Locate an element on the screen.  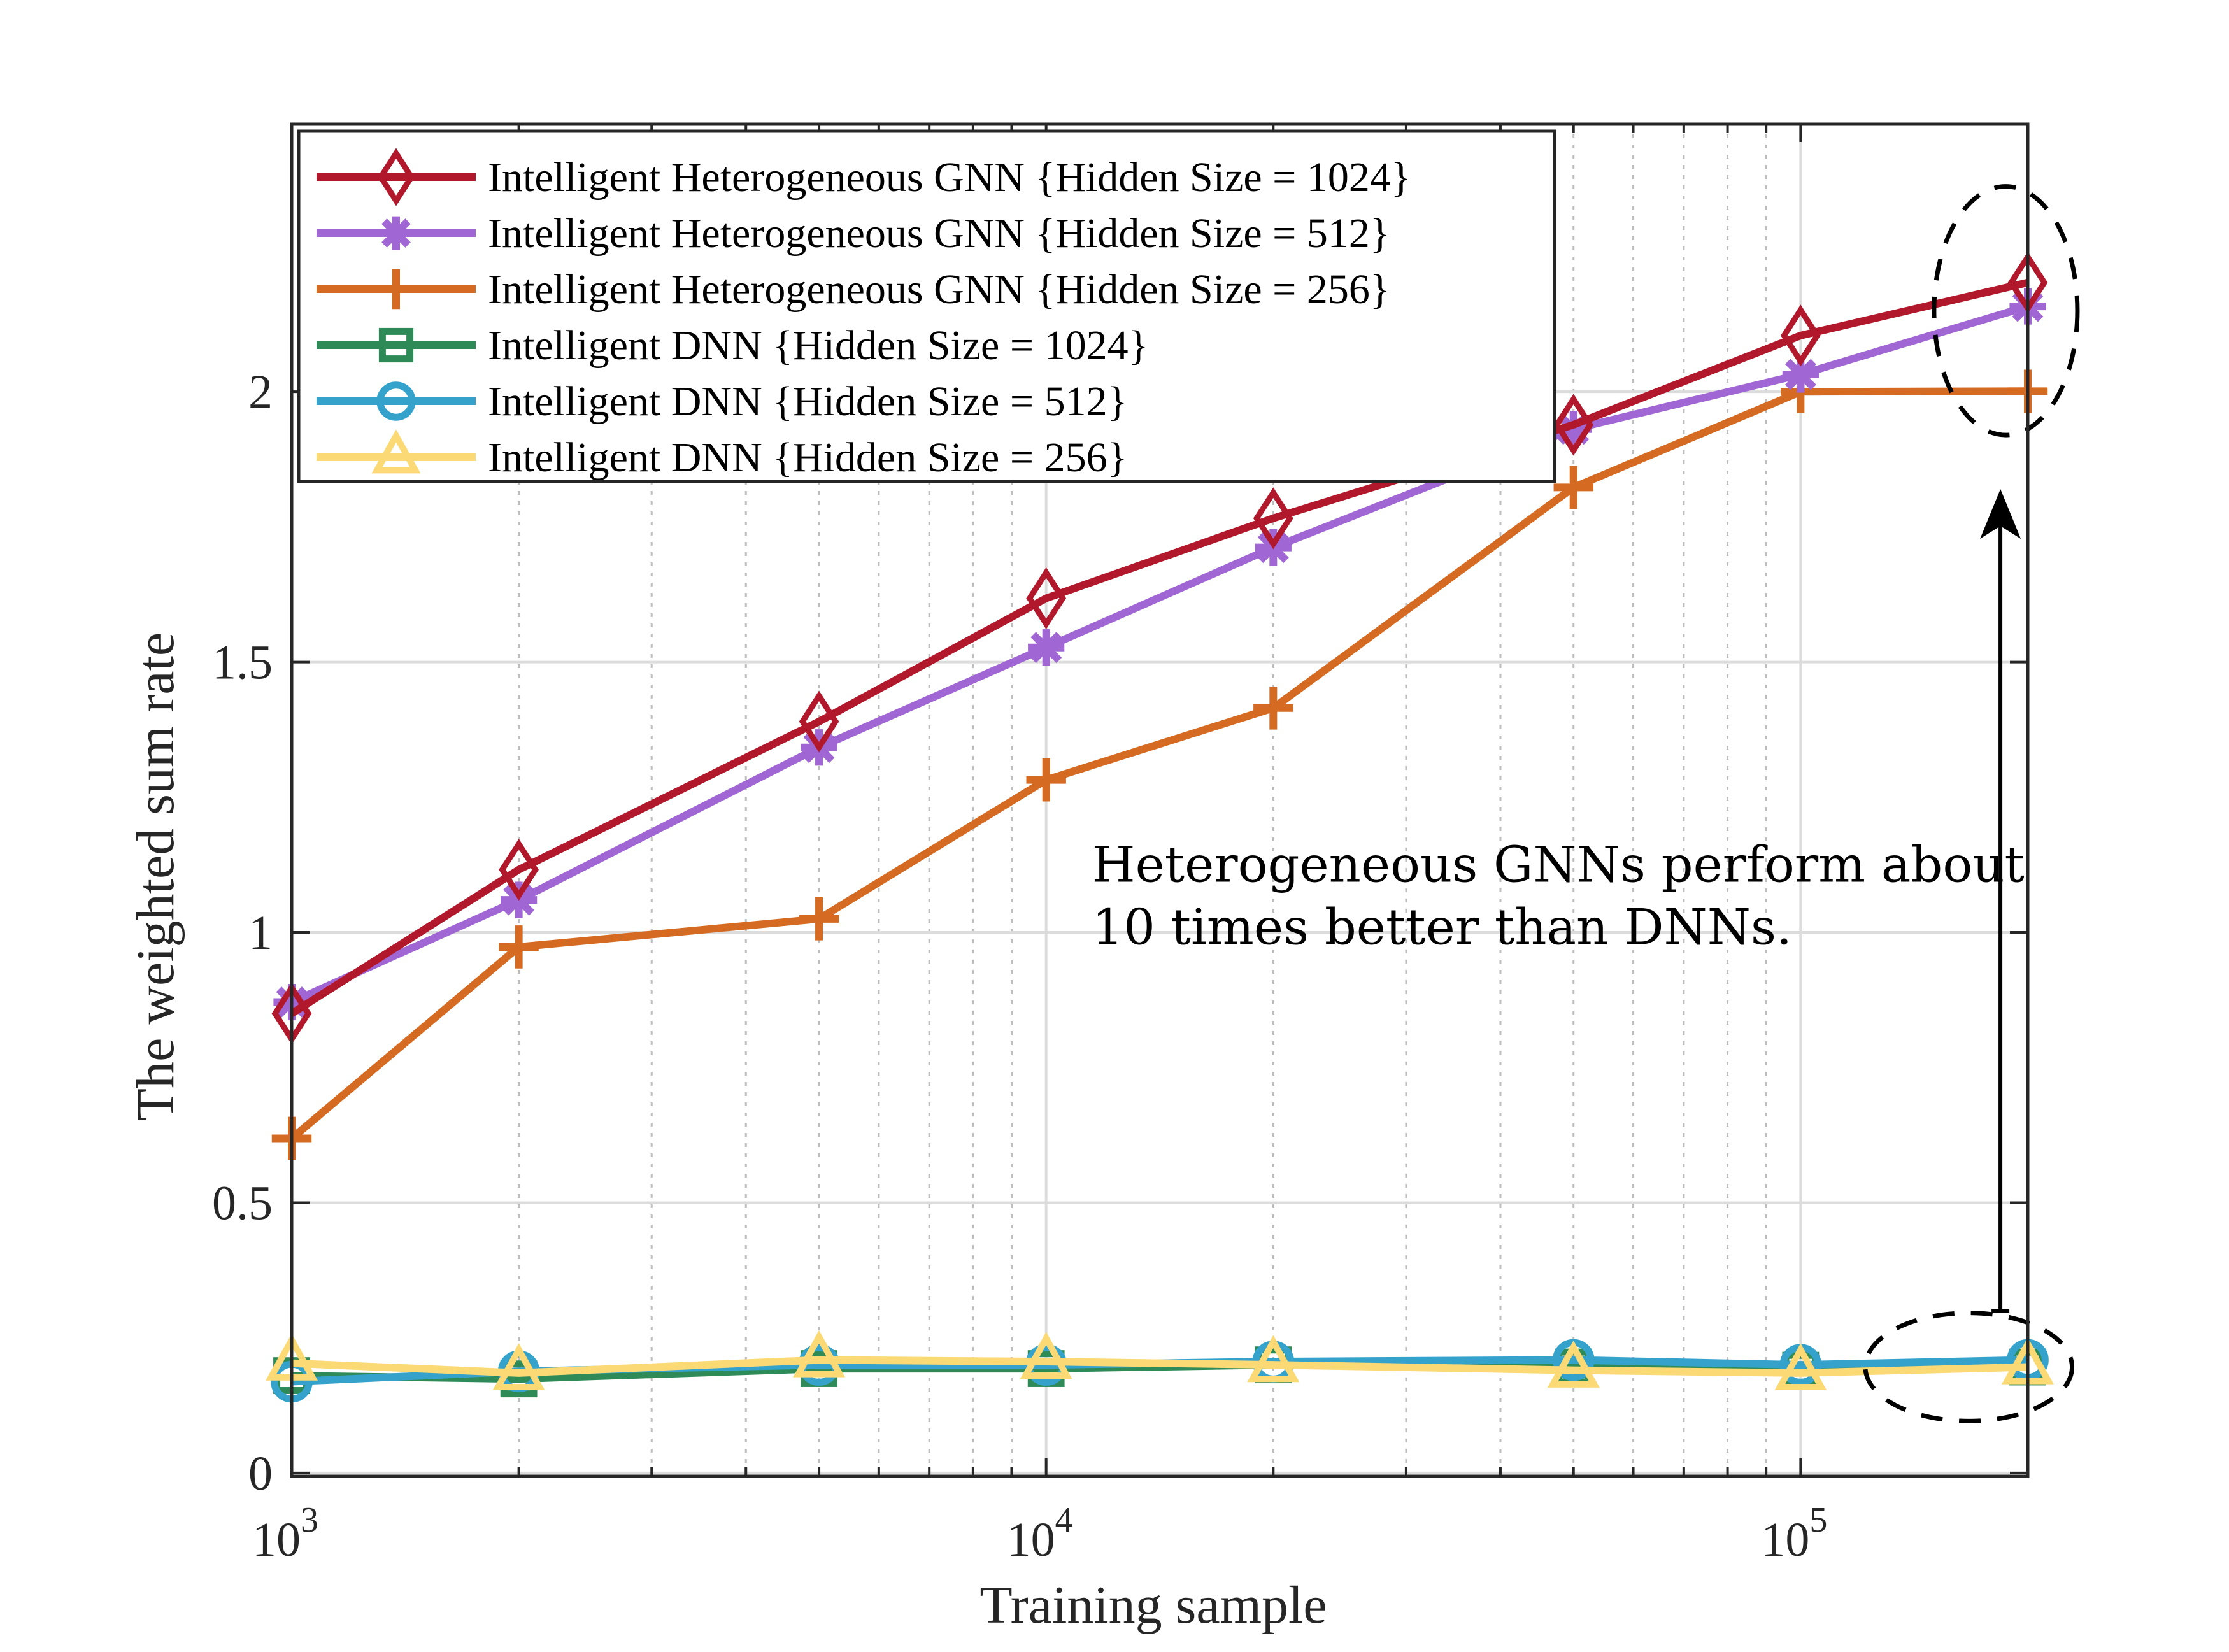
legend-label: Intelligent DNN {Hidden Size = 256} is located at coordinates (807, 458).